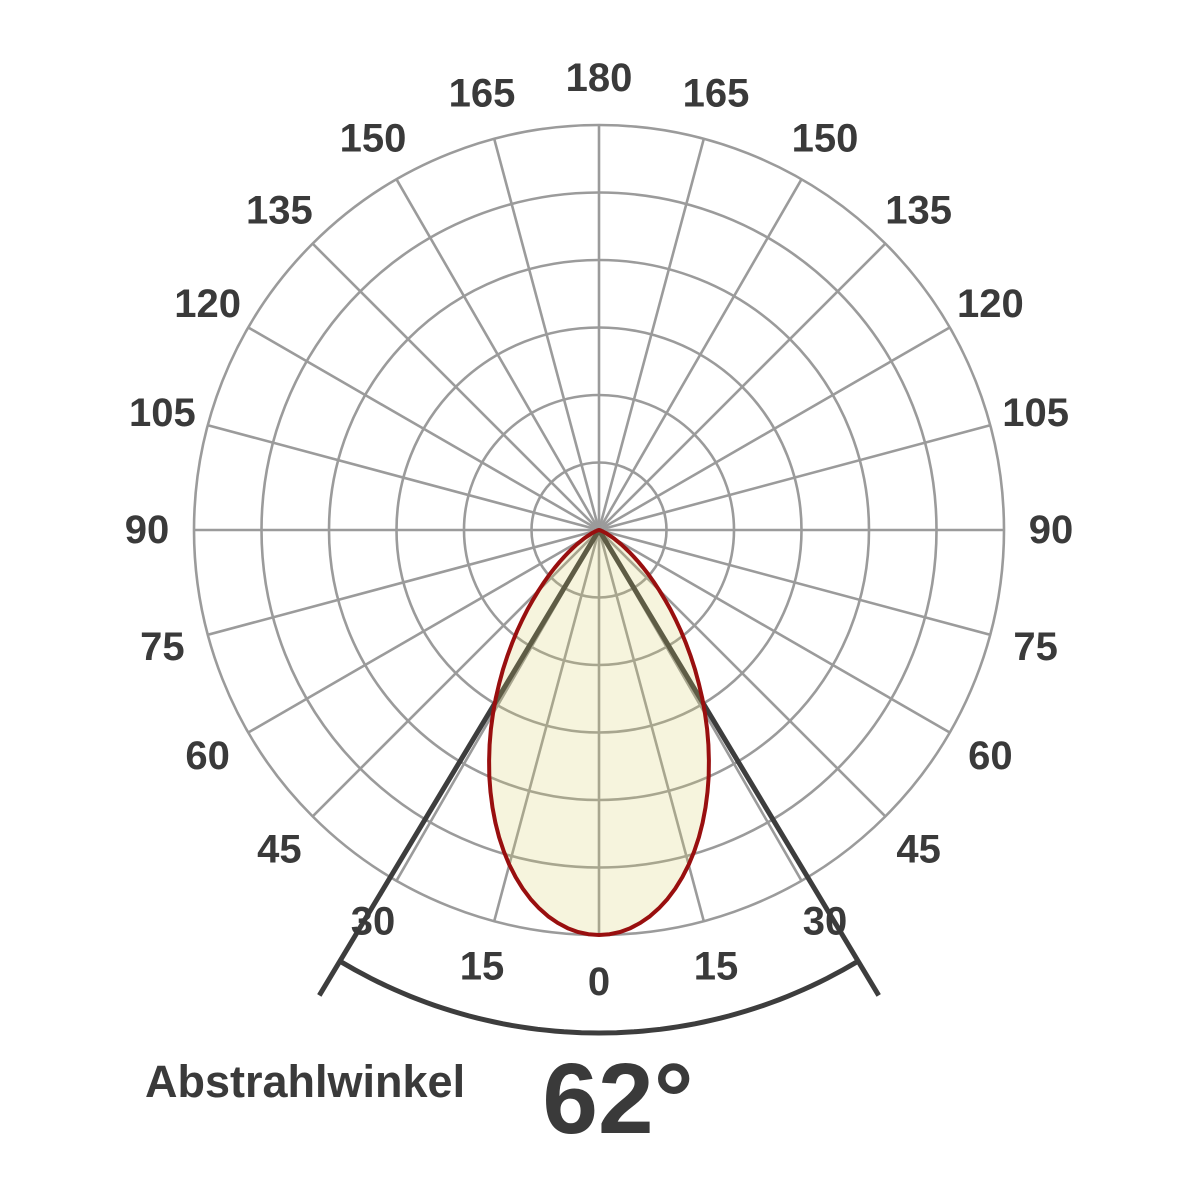 Image resolution: width=1200 pixels, height=1200 pixels. I want to click on beam-angle-caption-label: Abstrahlwinkel, so click(305, 1081).